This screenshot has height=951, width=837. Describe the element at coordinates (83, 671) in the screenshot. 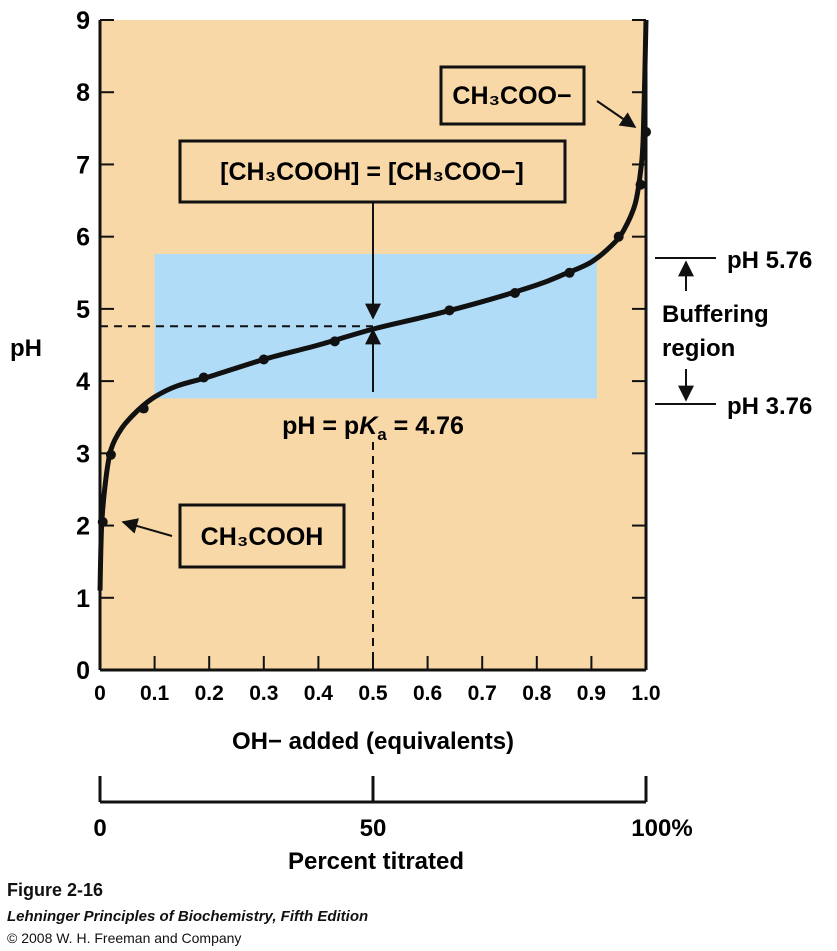

I see `y-tick-label: 0` at that location.